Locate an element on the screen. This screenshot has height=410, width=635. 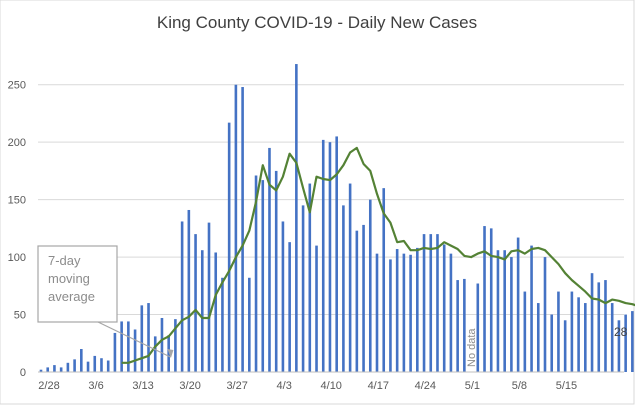
chart-title: King County COVID-19 - Daily New Cases is located at coordinates (317, 22).